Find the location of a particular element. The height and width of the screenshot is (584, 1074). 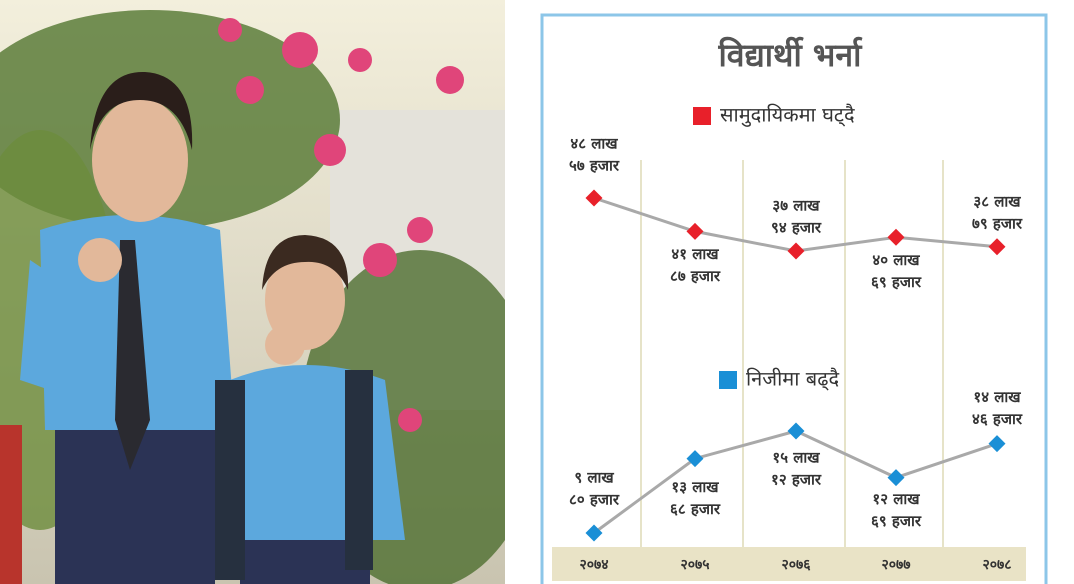

pillar is located at coordinates (11, 504).